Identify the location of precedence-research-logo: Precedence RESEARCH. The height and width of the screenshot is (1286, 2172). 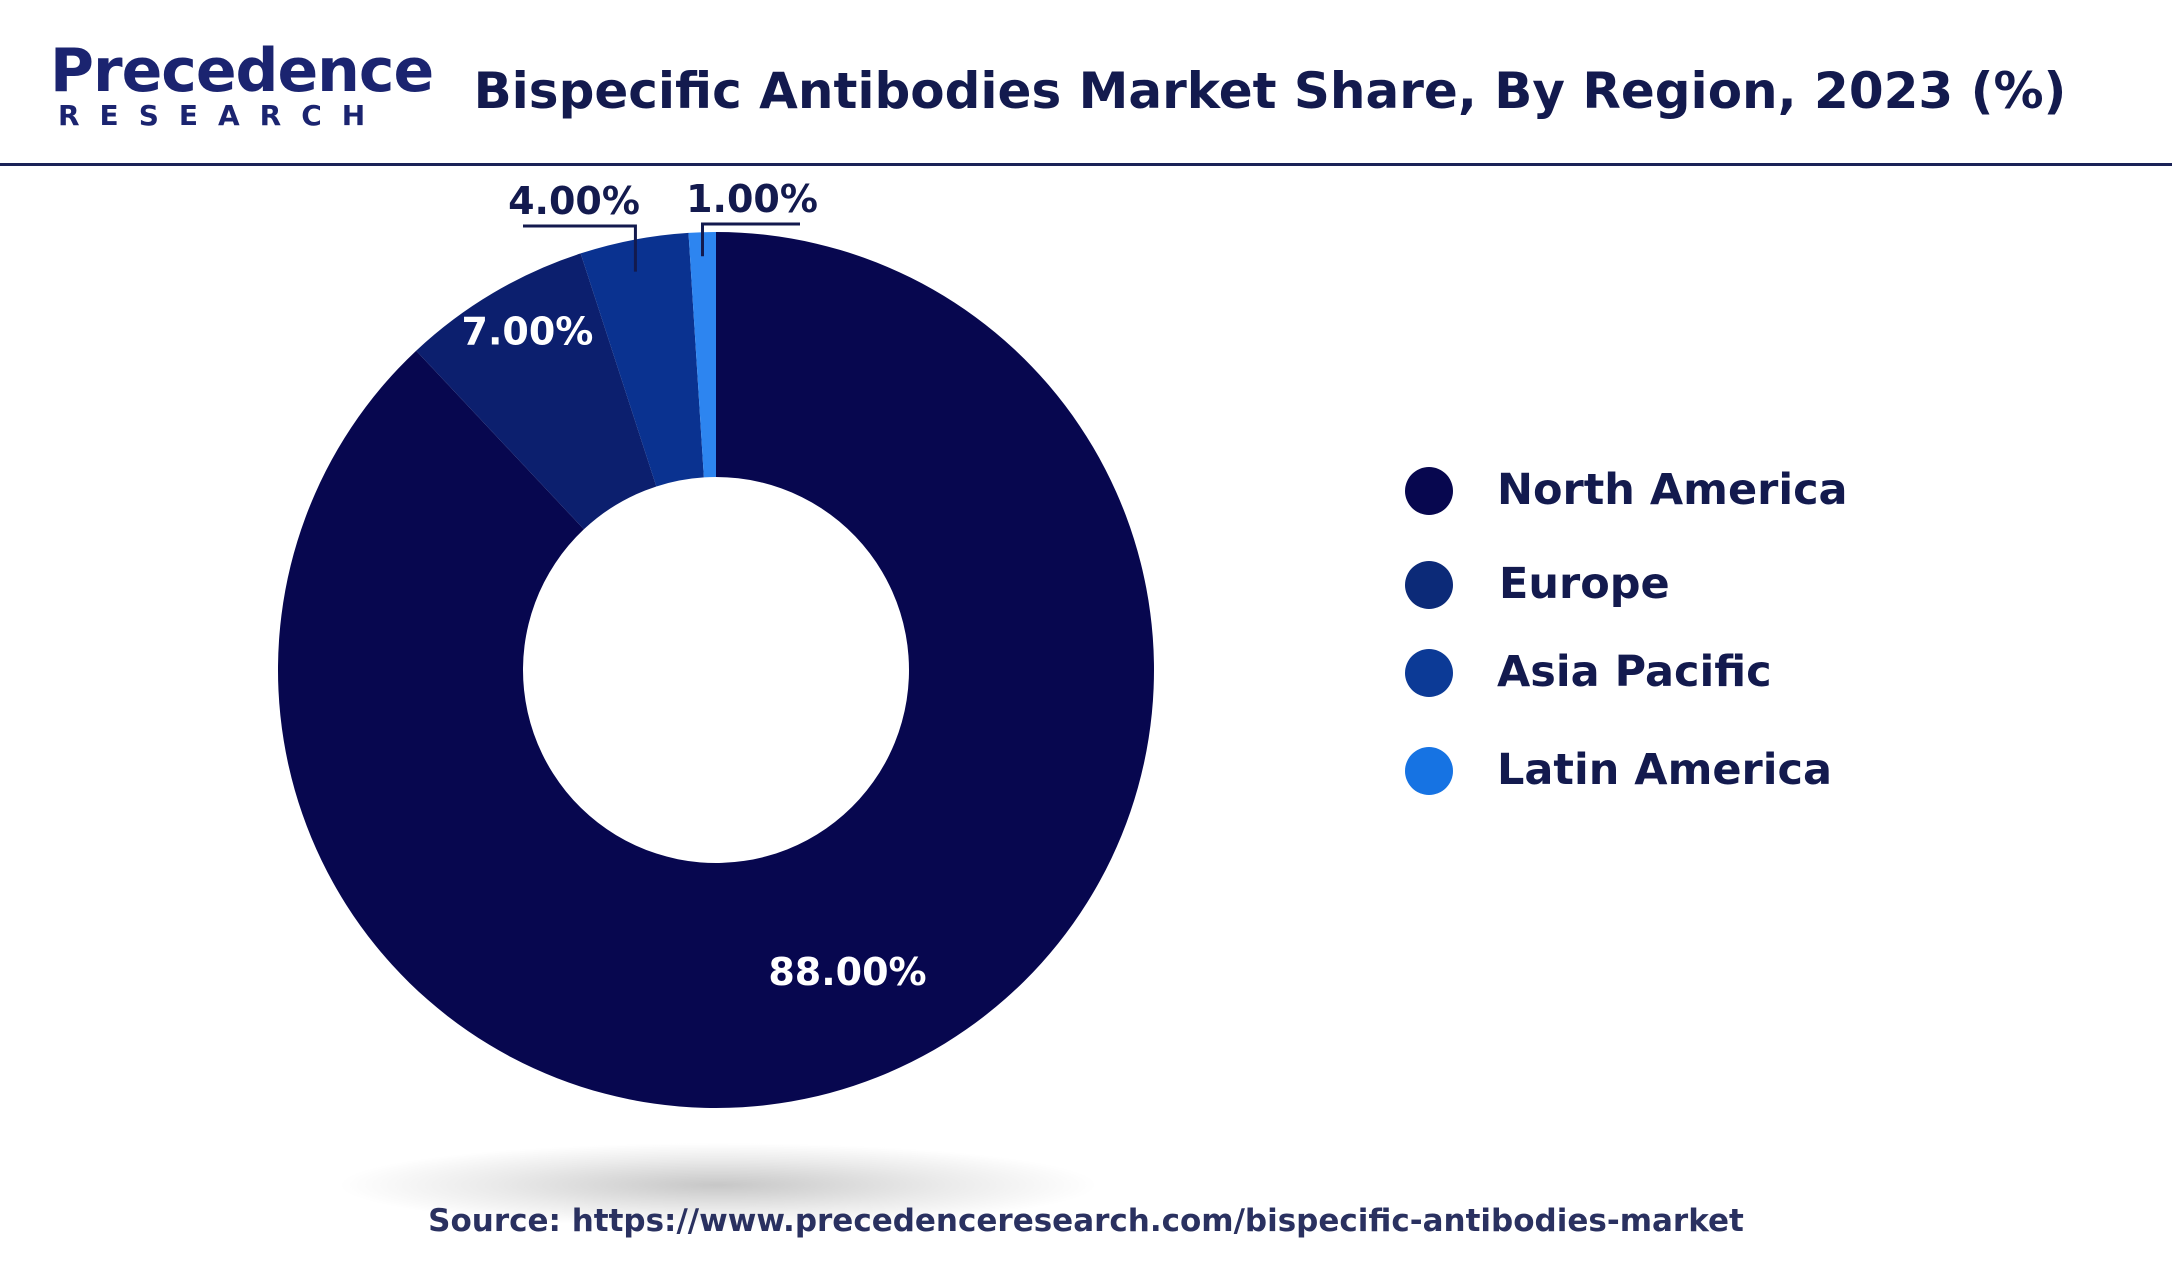
(242, 86).